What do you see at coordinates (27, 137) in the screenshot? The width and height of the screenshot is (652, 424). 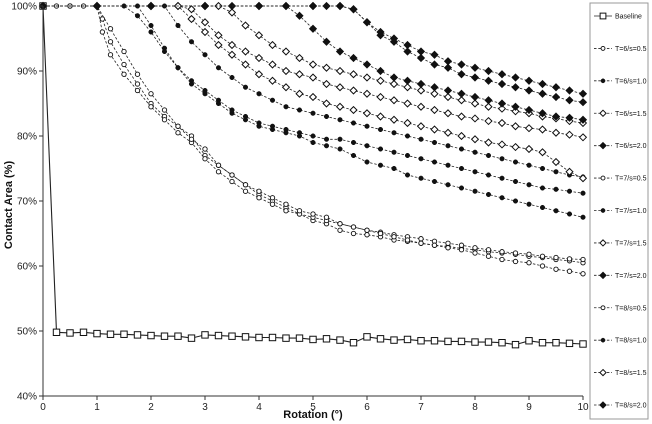 I see `y-tick-label: 80%` at bounding box center [27, 137].